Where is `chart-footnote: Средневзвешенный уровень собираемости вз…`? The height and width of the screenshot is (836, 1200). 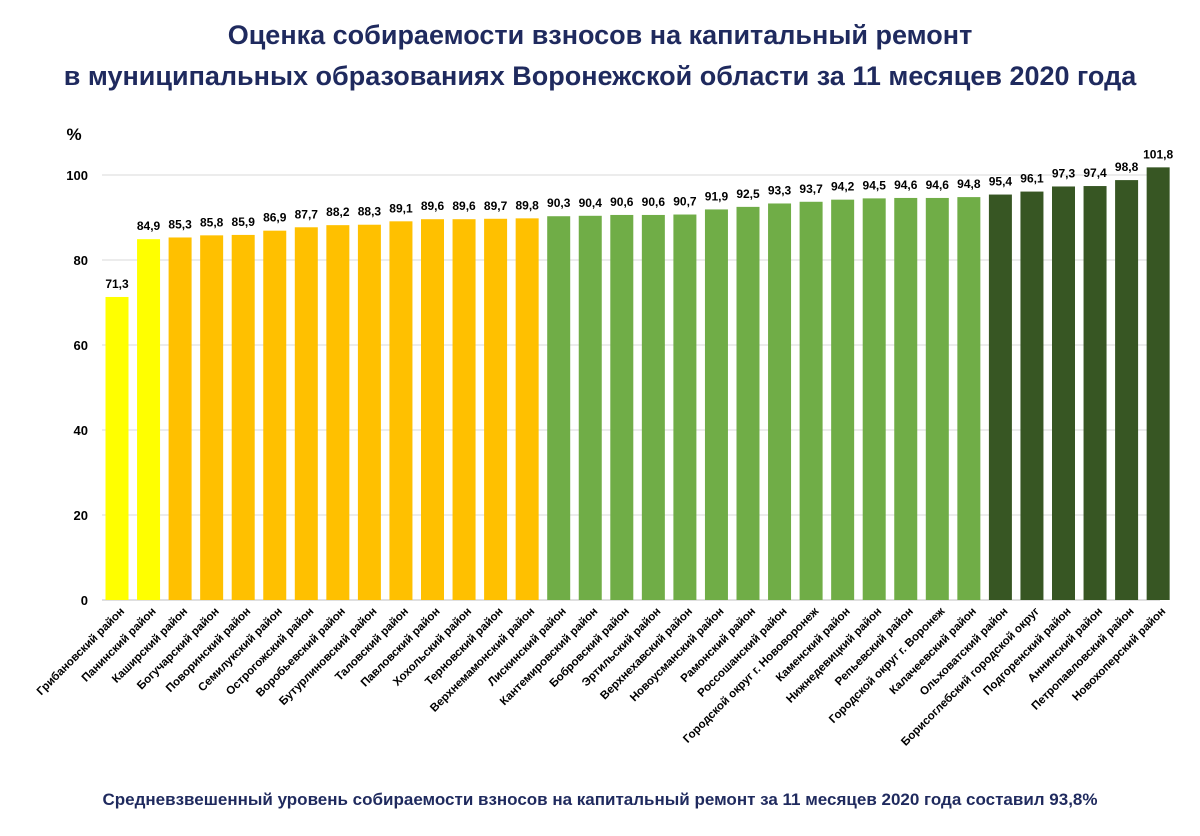
chart-footnote: Средневзвешенный уровень собираемости вз… is located at coordinates (600, 799).